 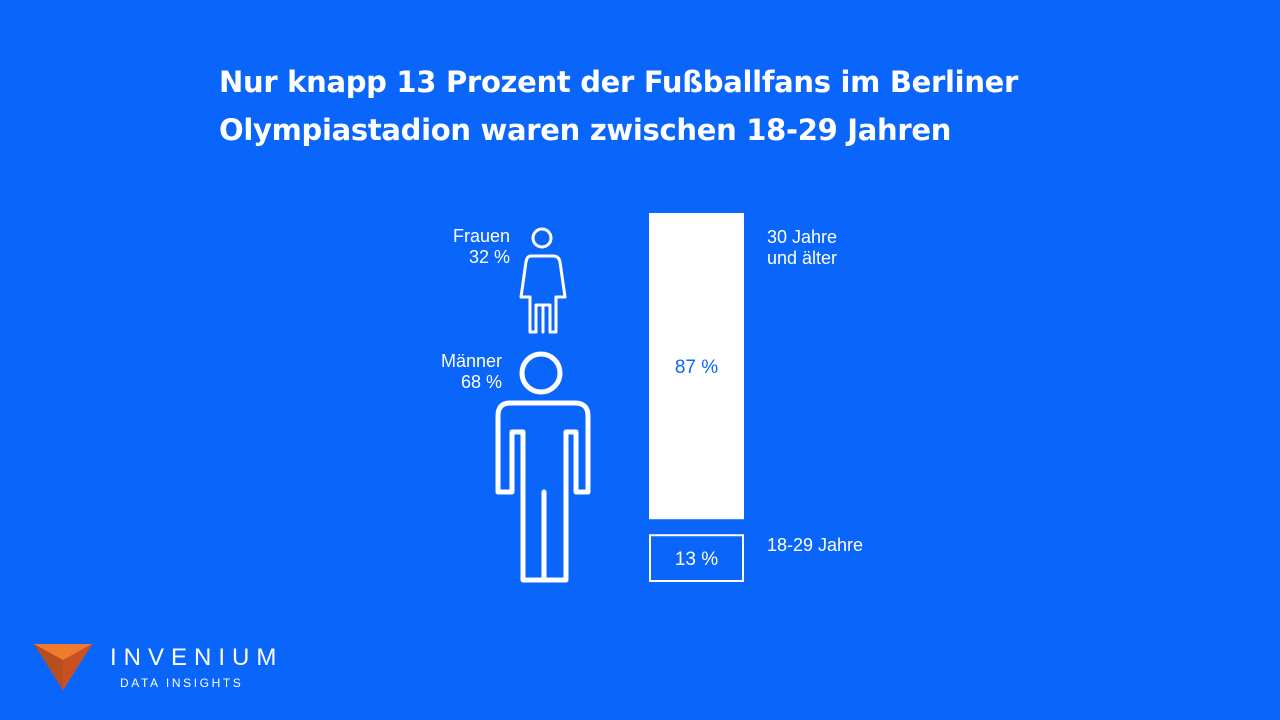 I want to click on man-icon-head, so click(x=541, y=373).